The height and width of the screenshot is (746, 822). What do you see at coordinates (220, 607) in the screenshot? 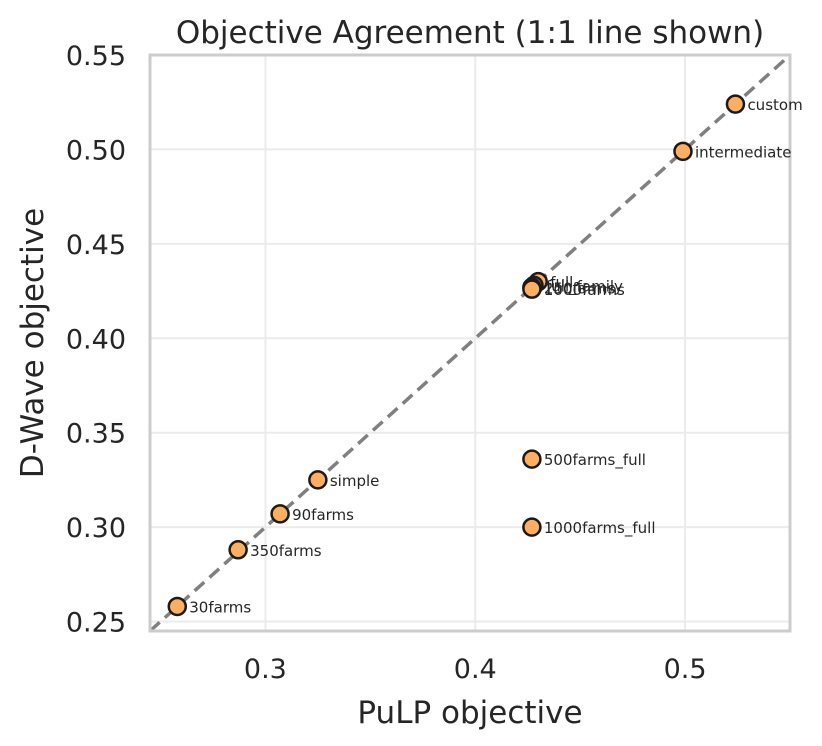
I see `point-label: 30farms` at bounding box center [220, 607].